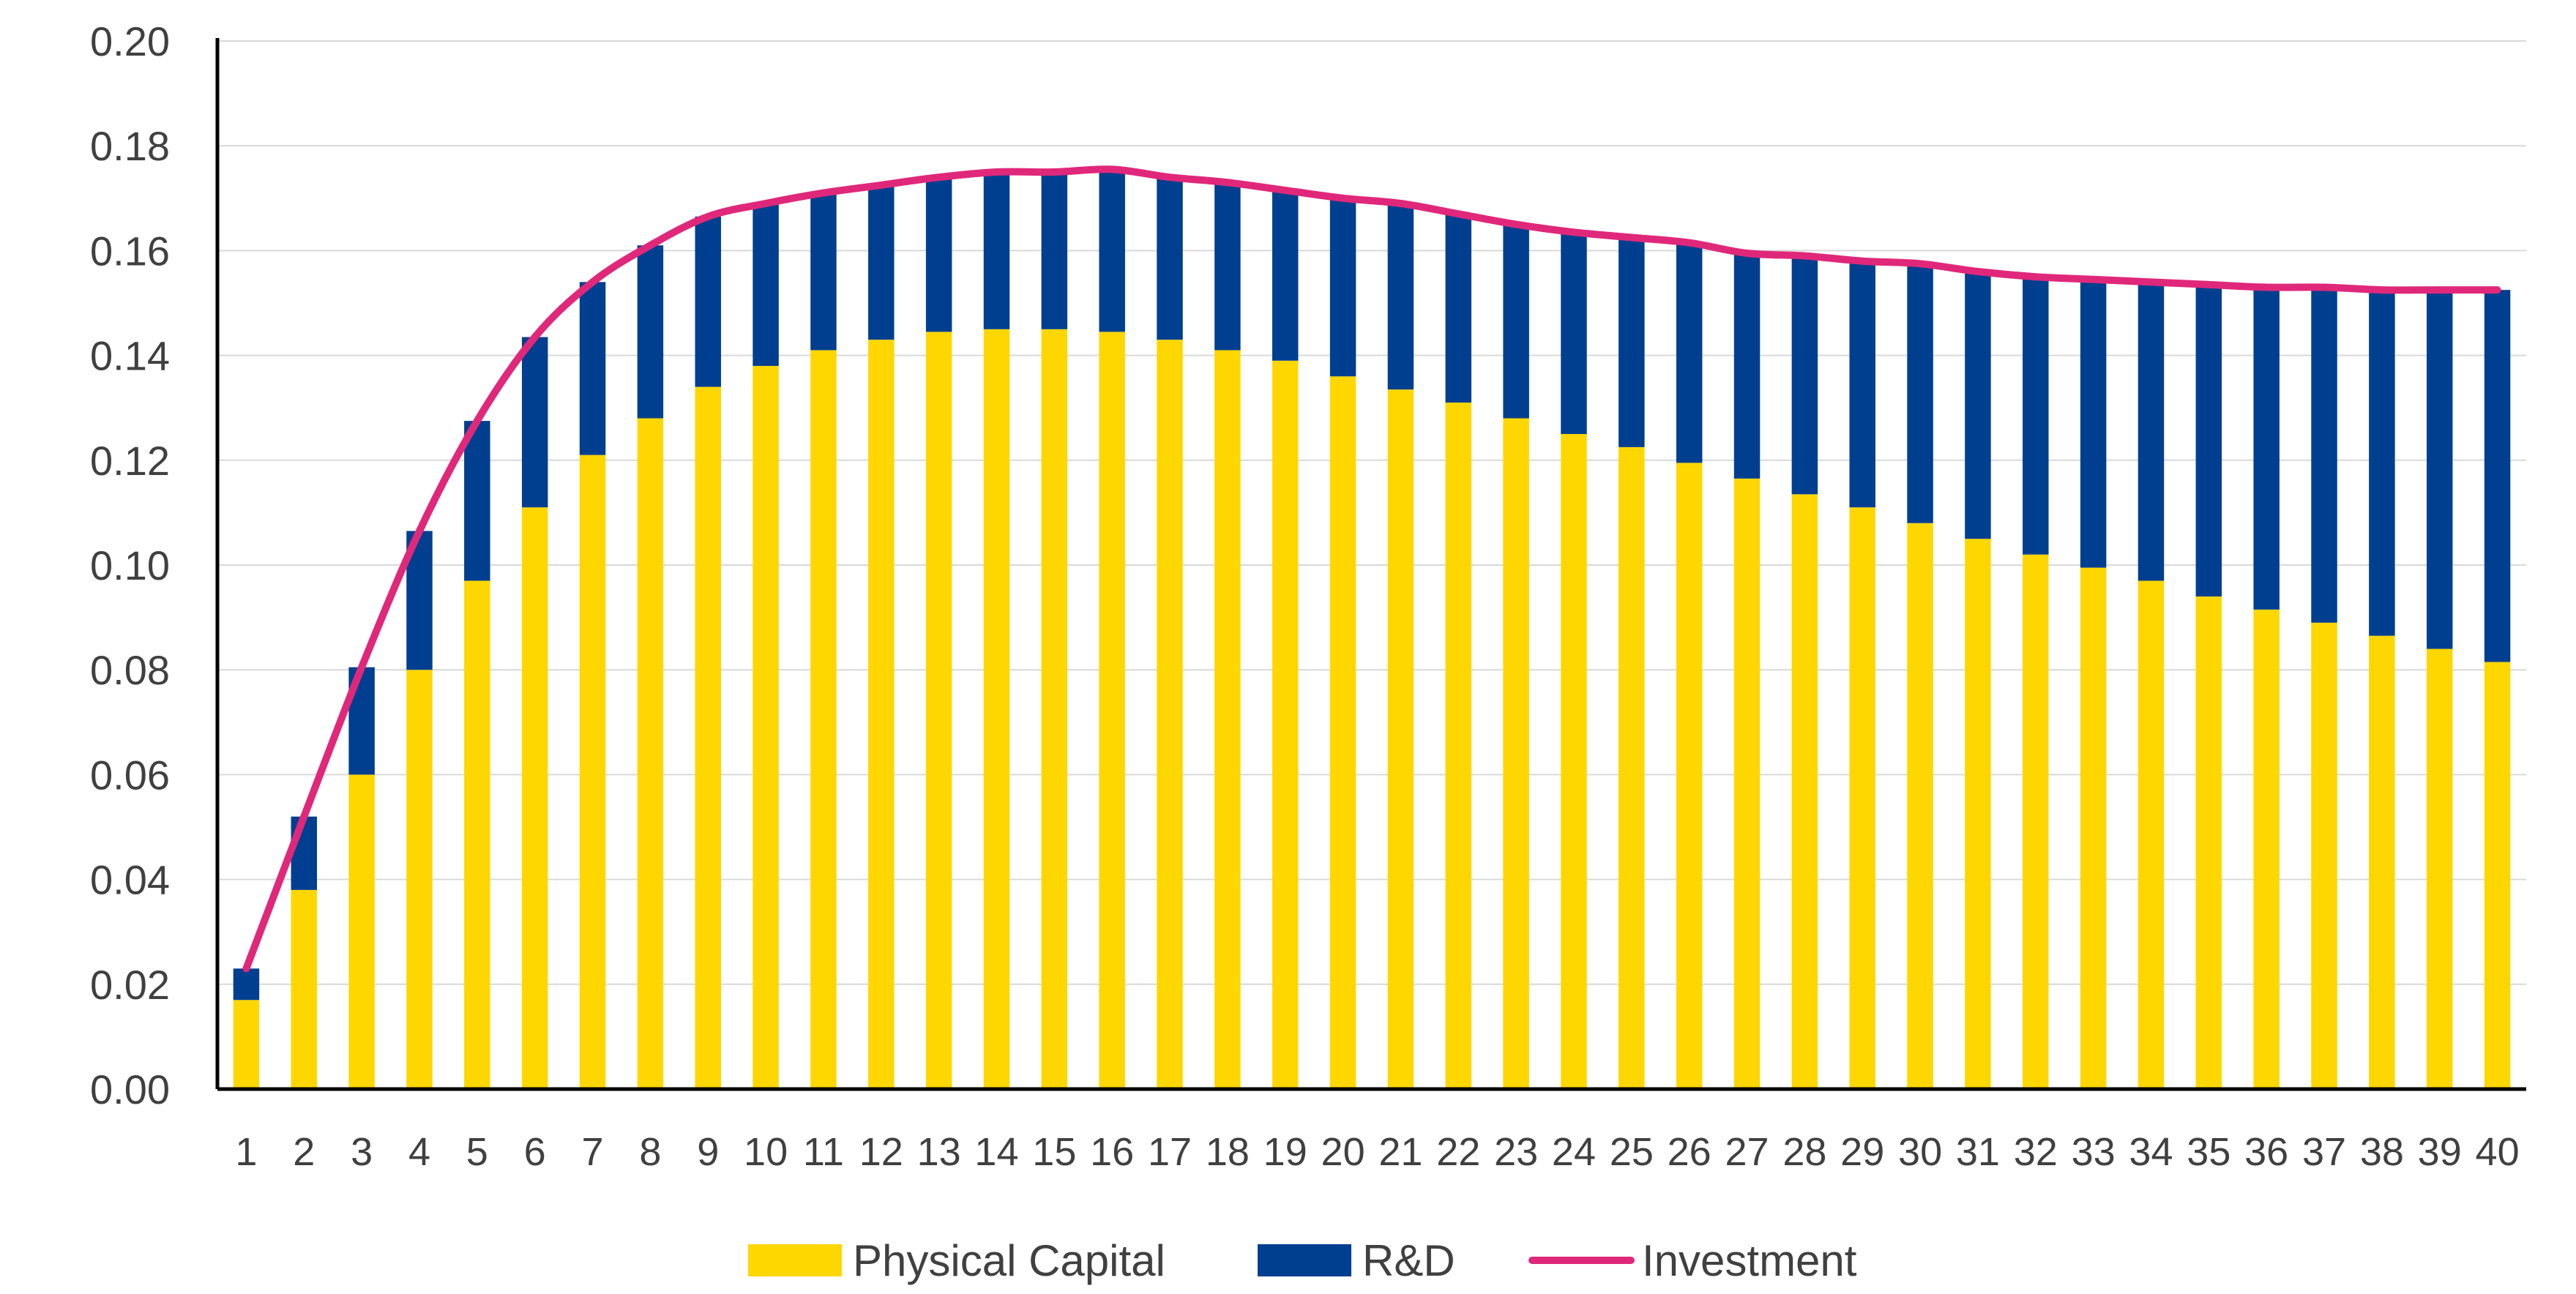 The height and width of the screenshot is (1294, 2576). Describe the element at coordinates (246, 1152) in the screenshot. I see `x-tick-label: 1` at that location.